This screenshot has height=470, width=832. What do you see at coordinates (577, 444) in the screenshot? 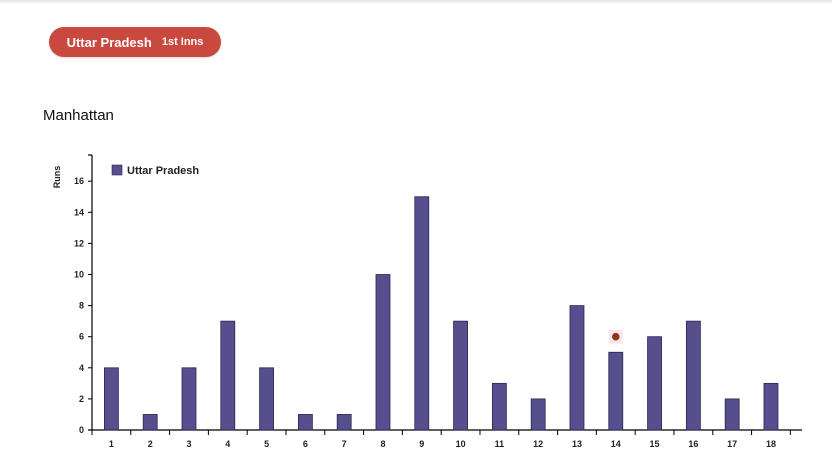
I see `x-tick-label: 13` at bounding box center [577, 444].